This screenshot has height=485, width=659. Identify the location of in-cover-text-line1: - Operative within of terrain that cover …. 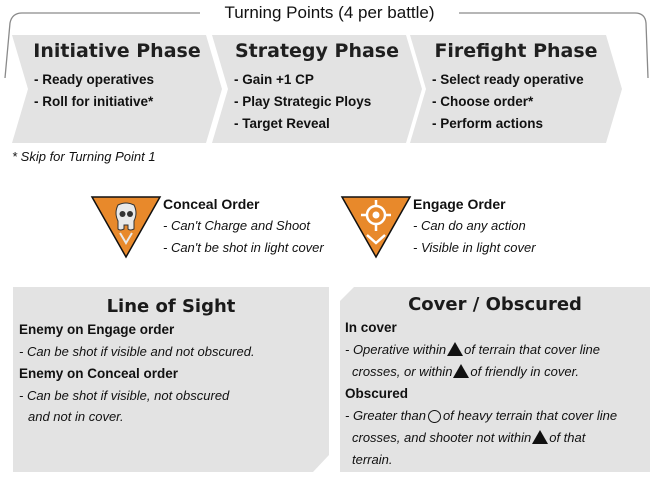
(472, 349).